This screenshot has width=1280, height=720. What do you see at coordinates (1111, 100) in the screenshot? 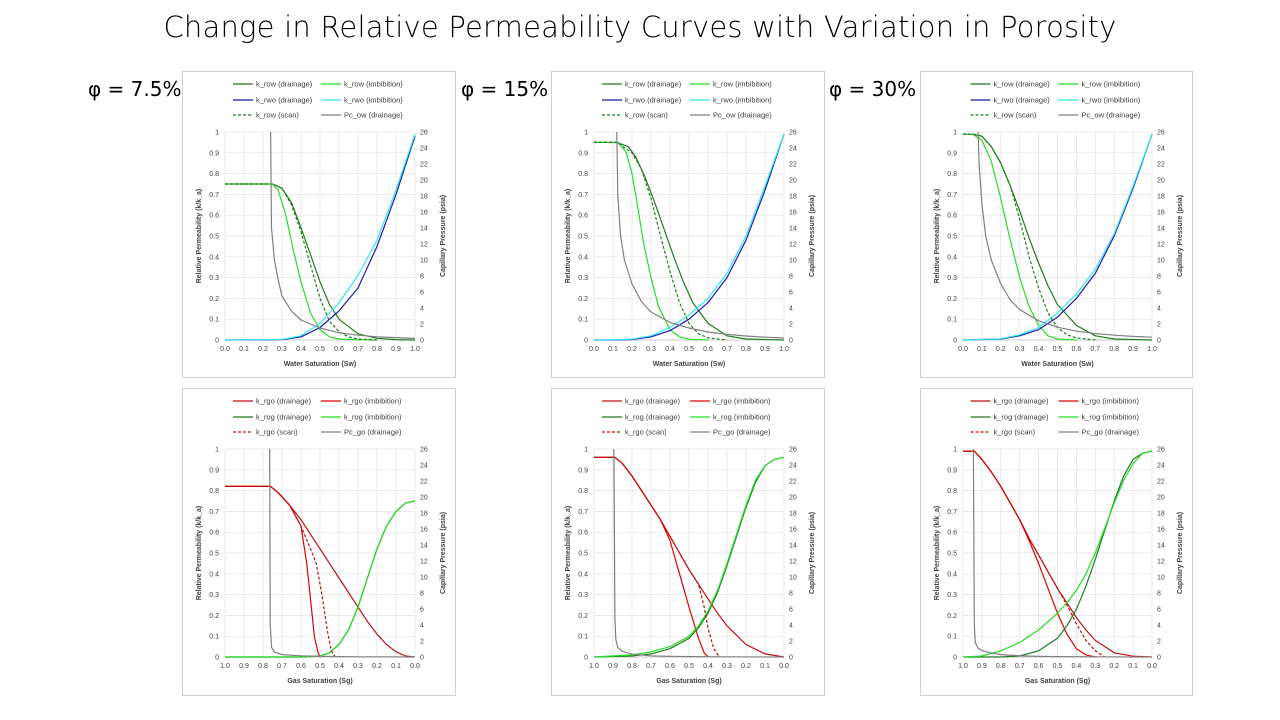
I see `legend-label-k-rwo-imbibition: k_rwo (imbibition)` at bounding box center [1111, 100].